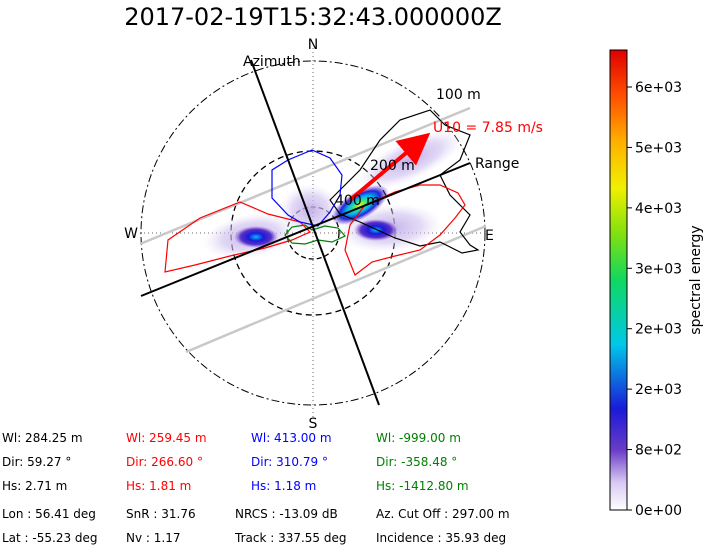 This screenshot has height=550, width=711. Describe the element at coordinates (313, 424) in the screenshot. I see `compass-s: S` at that location.